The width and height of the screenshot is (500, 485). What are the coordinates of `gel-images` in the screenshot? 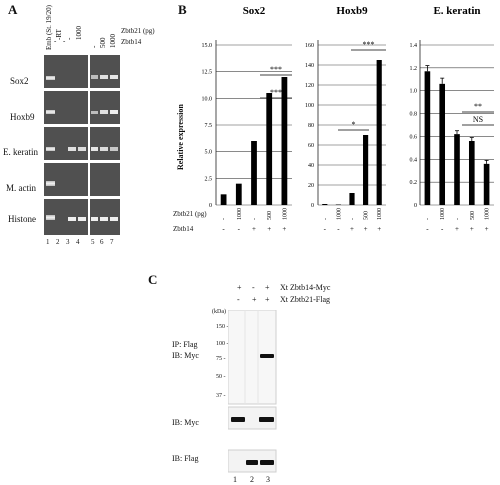 It's located at (82, 145).